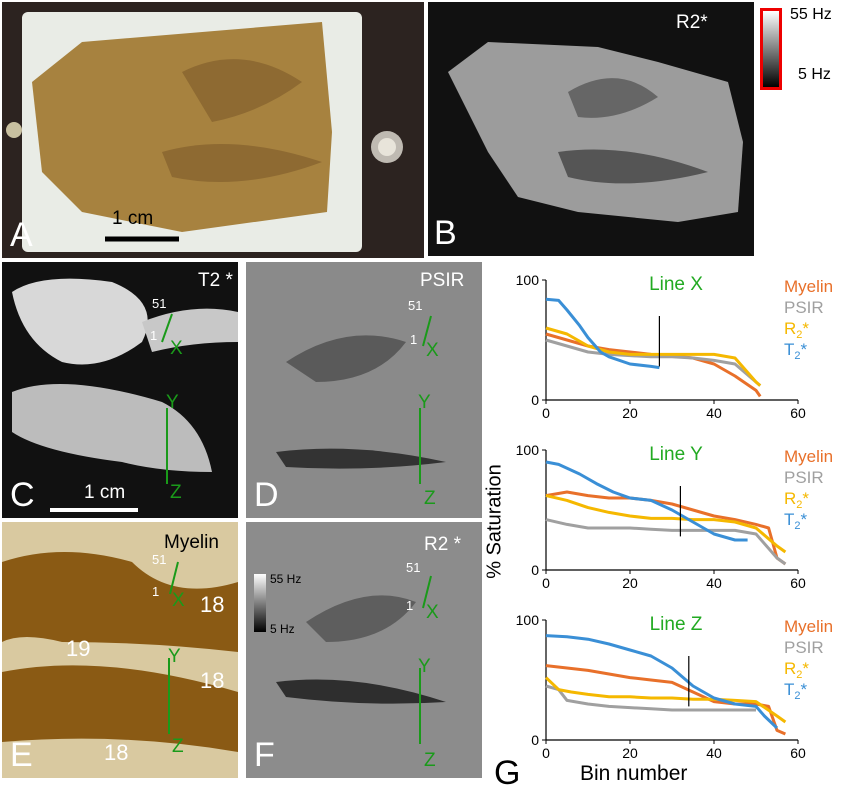 Image resolution: width=856 pixels, height=795 pixels. I want to click on modality-label-b: R2*, so click(692, 22).